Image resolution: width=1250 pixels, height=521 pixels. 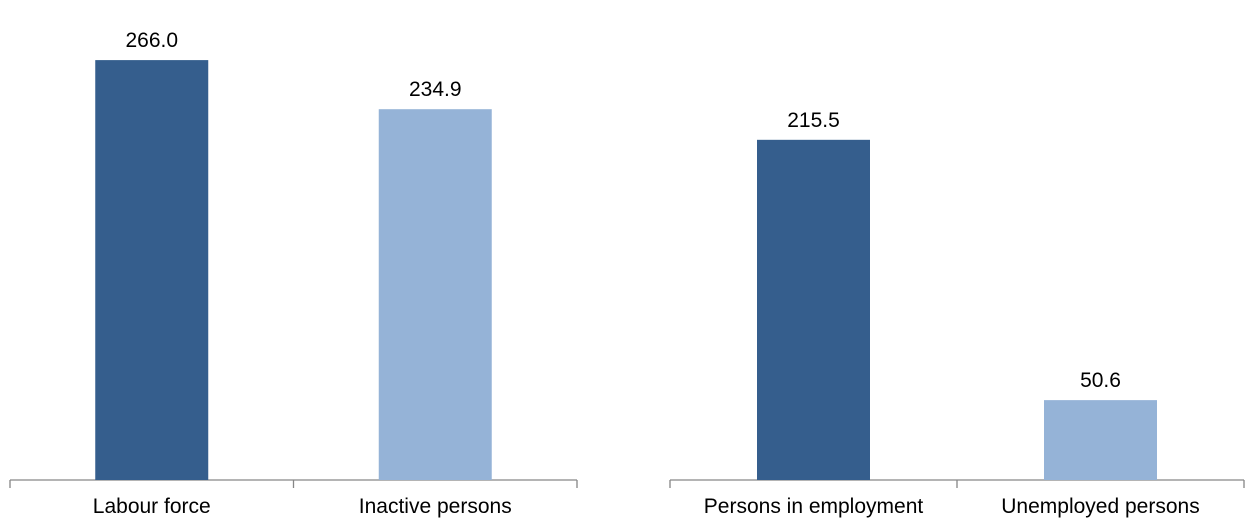 What do you see at coordinates (152, 506) in the screenshot?
I see `category-label: Labour force` at bounding box center [152, 506].